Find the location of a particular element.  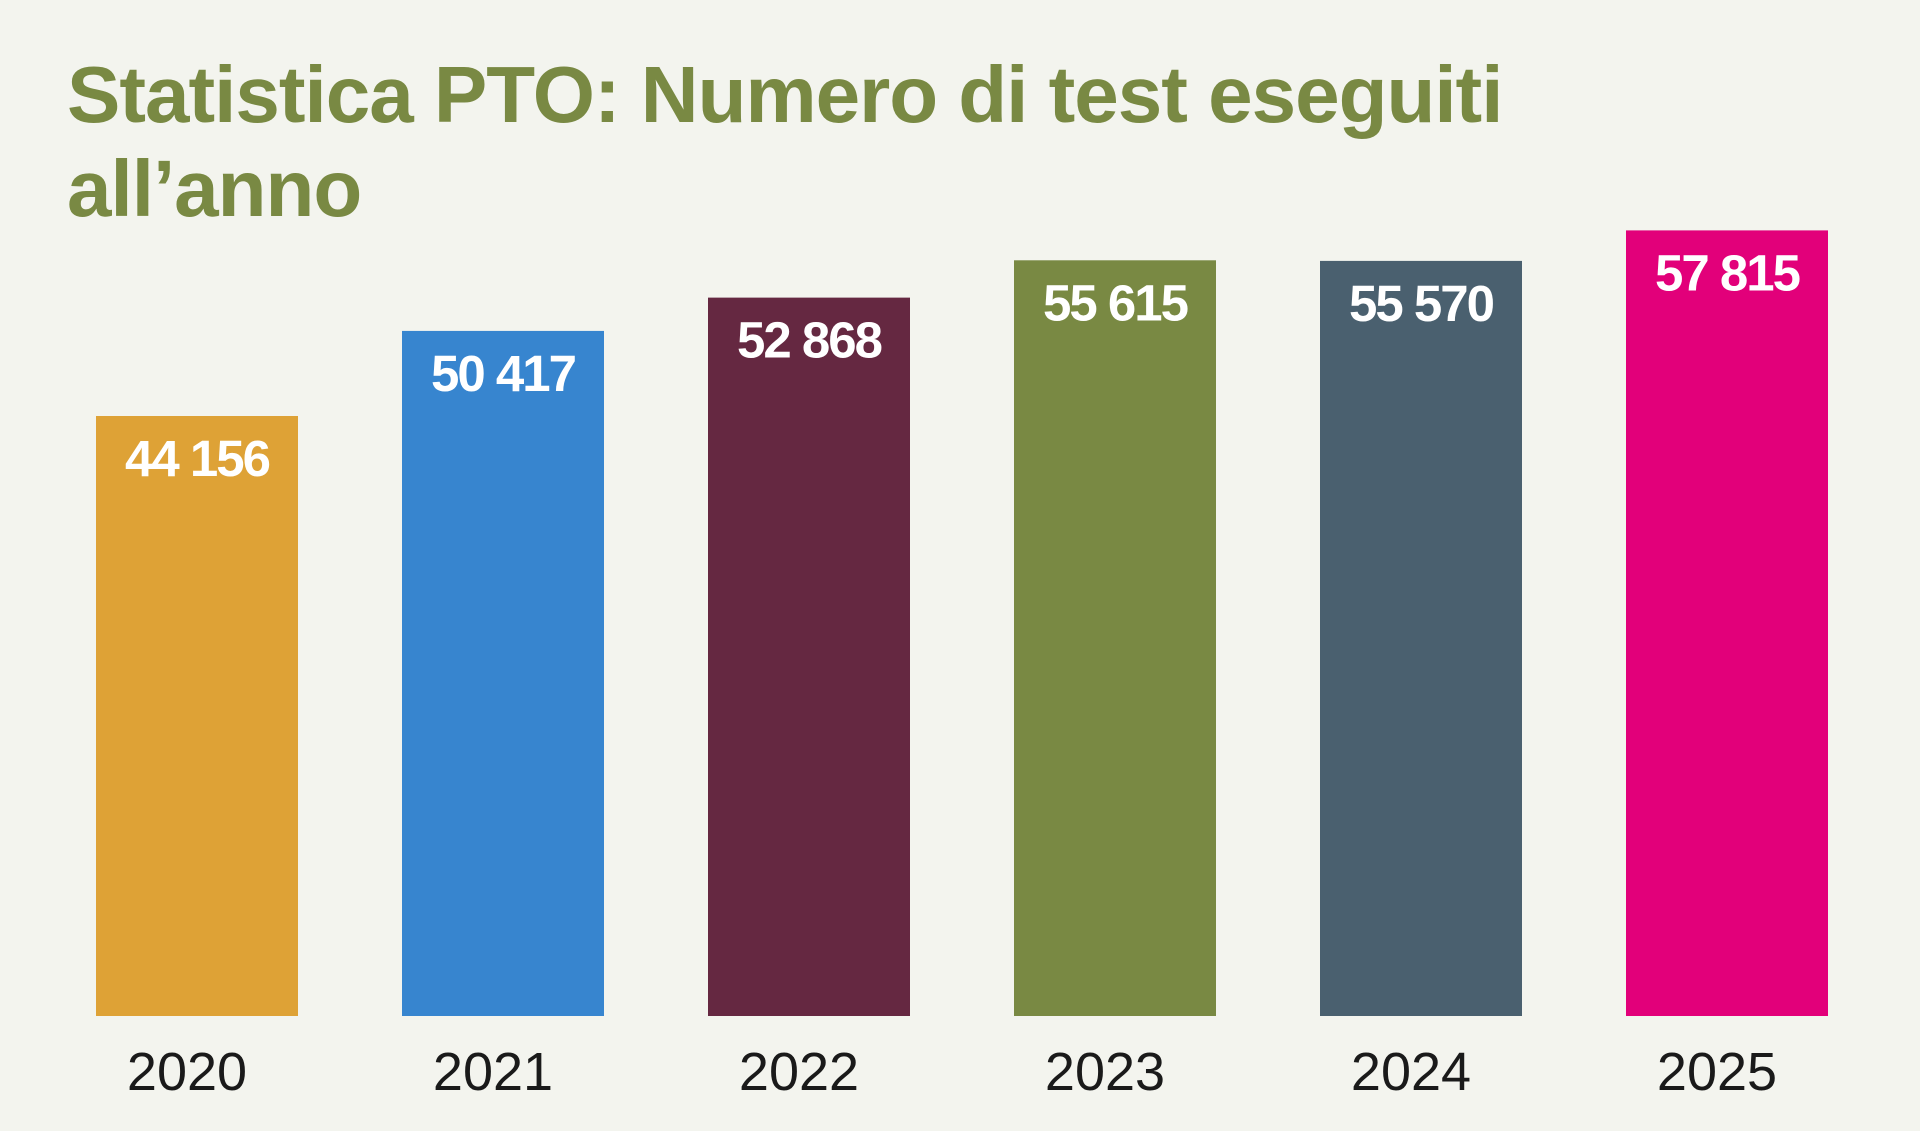

bar-value-label-2021: 50 417 is located at coordinates (503, 373).